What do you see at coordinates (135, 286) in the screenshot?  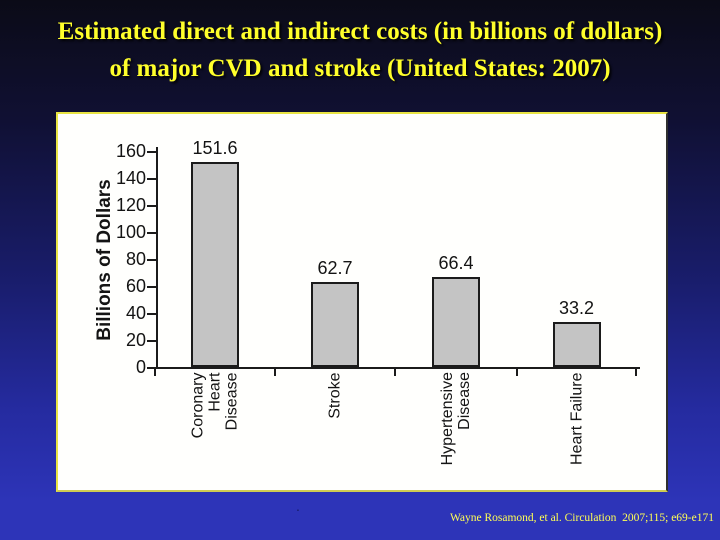 I see `y-tick-label: 60` at bounding box center [135, 286].